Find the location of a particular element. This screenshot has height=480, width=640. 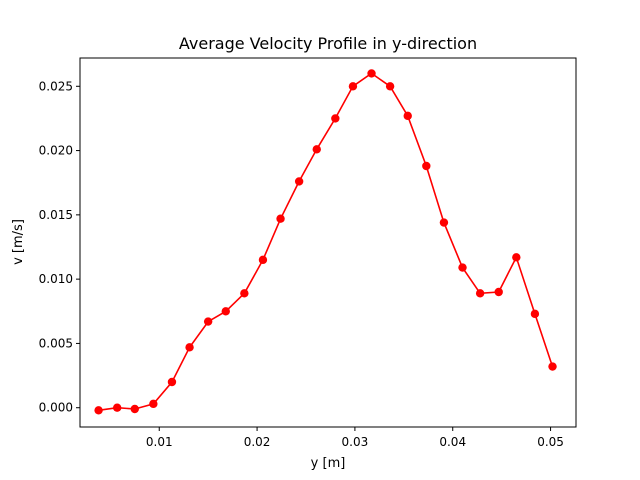

x-tick-label: 0.01 is located at coordinates (159, 442).